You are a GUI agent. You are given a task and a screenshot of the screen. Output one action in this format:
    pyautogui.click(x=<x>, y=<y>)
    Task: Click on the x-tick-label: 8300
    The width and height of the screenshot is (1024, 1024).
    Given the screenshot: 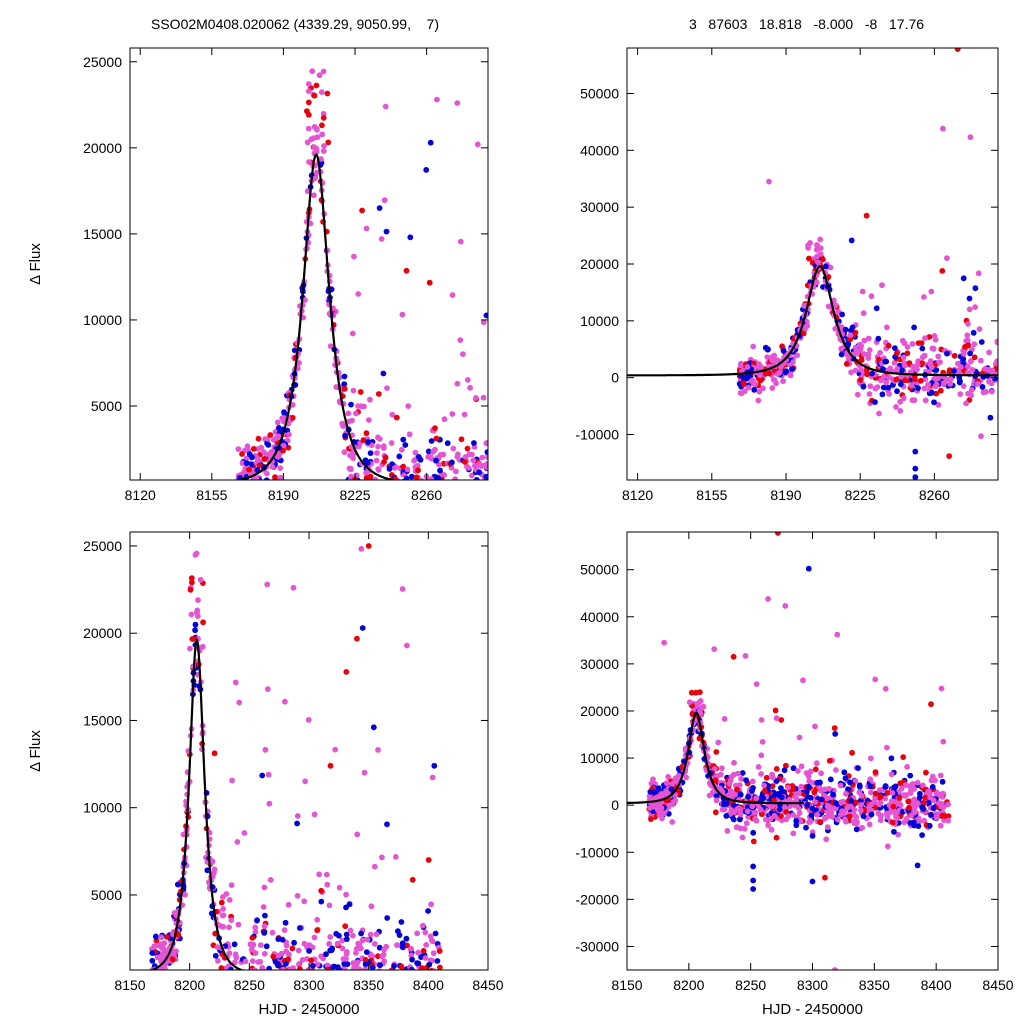 What is the action you would take?
    pyautogui.click(x=308, y=985)
    